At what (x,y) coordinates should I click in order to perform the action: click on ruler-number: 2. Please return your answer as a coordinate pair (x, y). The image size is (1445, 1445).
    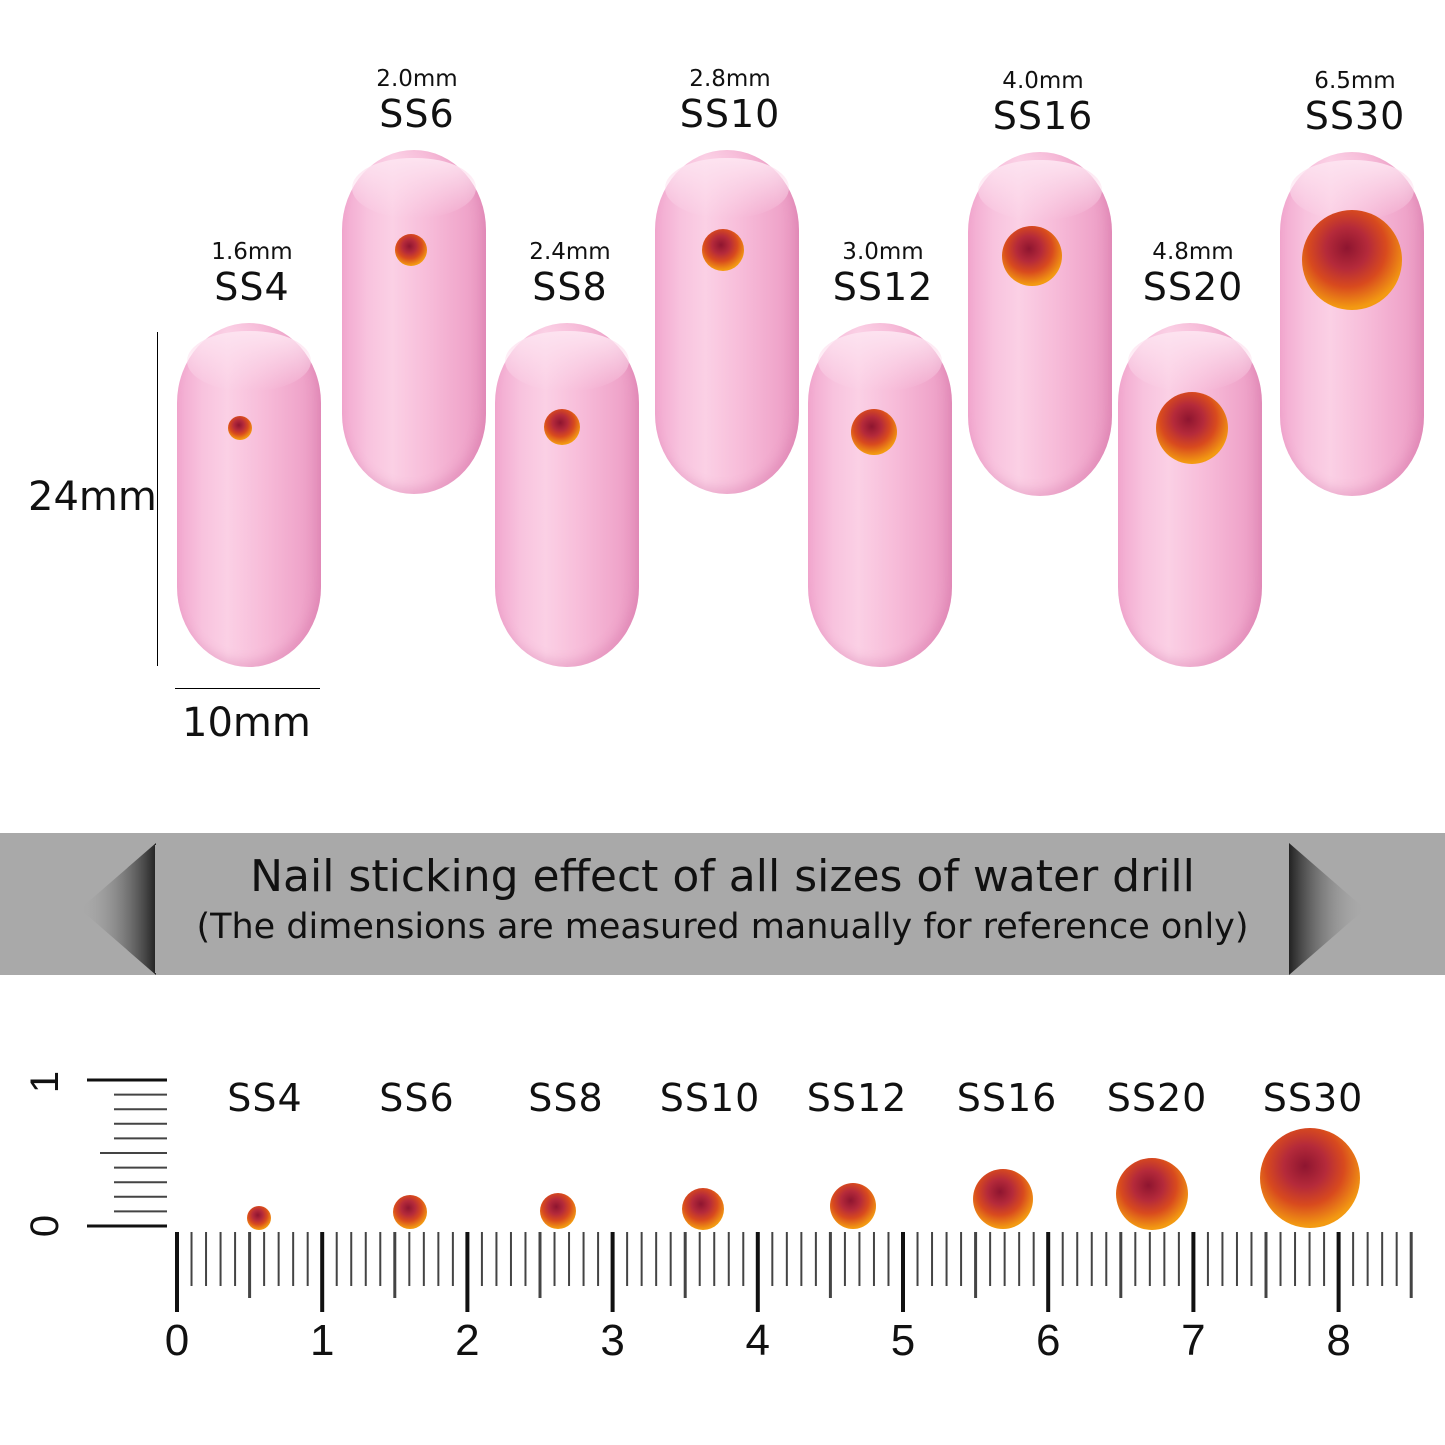
    Looking at the image, I should click on (467, 1340).